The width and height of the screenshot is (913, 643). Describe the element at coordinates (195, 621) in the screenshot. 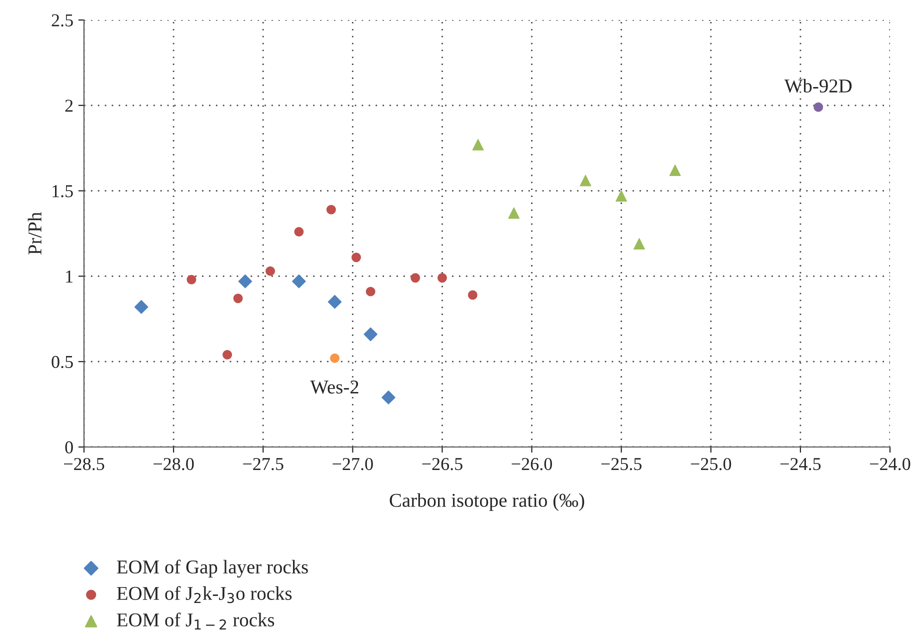

I see `legend-label: EOM of J$_{1−2}$ rocks` at that location.